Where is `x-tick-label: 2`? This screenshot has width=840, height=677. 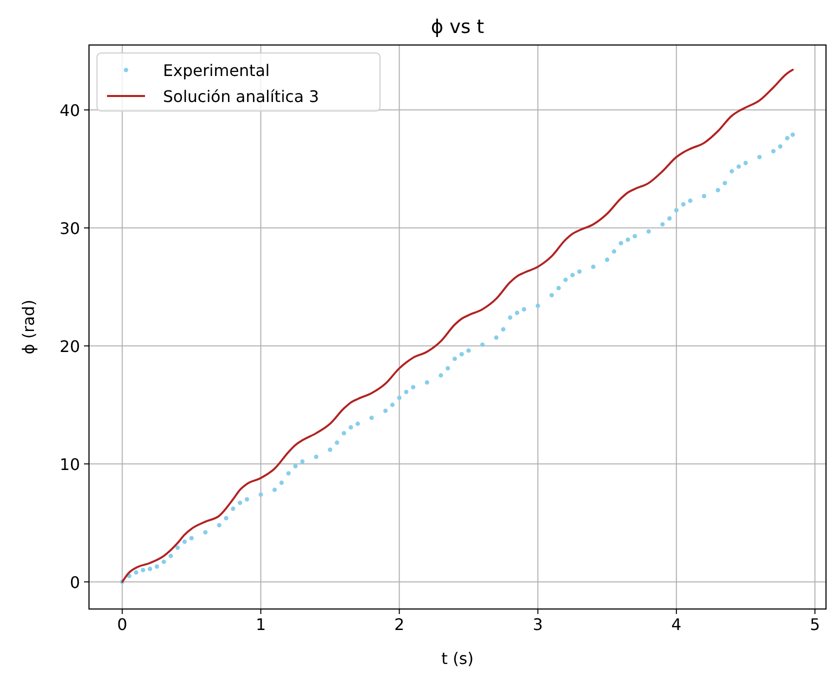 x-tick-label: 2 is located at coordinates (399, 624).